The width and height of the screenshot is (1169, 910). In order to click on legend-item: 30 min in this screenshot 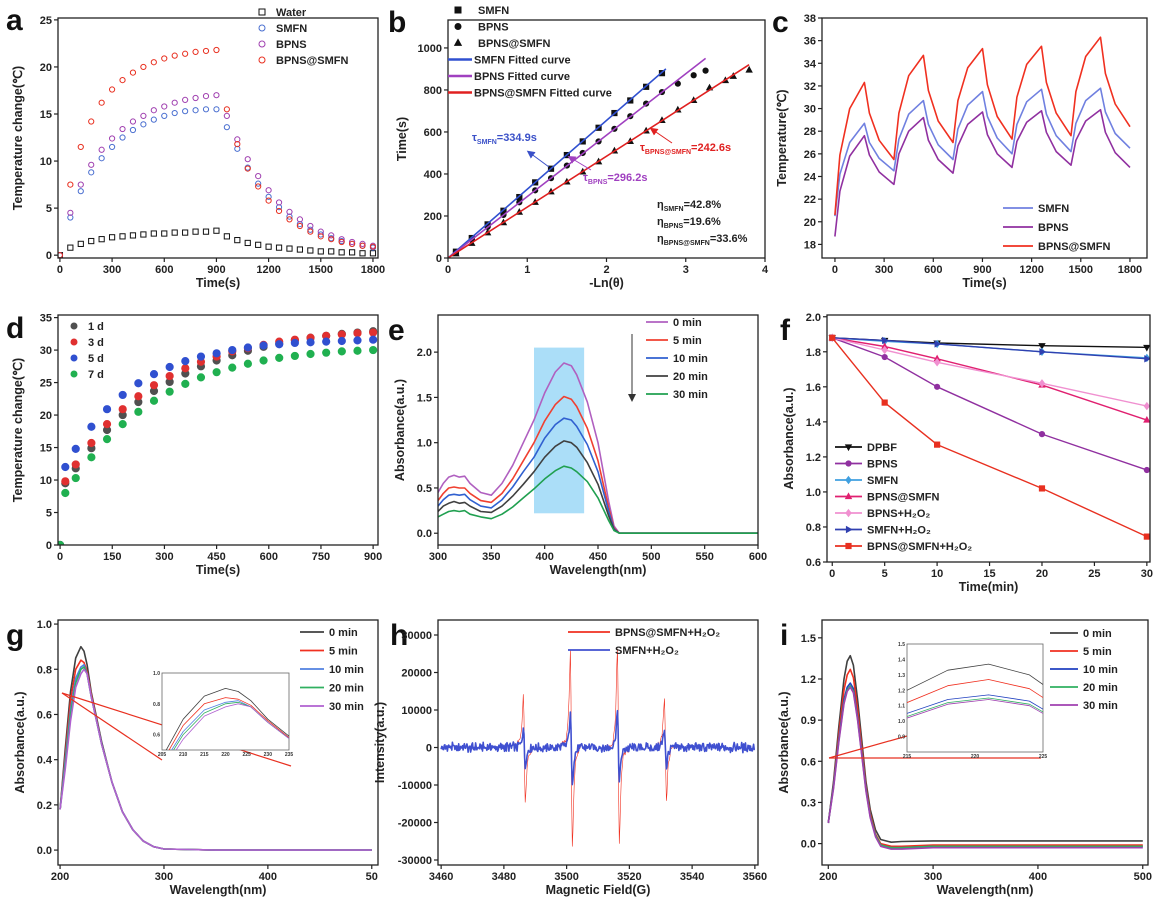, I will do `click(677, 395)`.